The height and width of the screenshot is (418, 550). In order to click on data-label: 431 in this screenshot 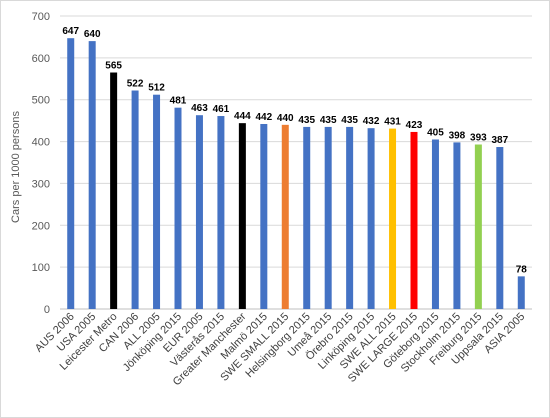, I will do `click(392, 122)`.